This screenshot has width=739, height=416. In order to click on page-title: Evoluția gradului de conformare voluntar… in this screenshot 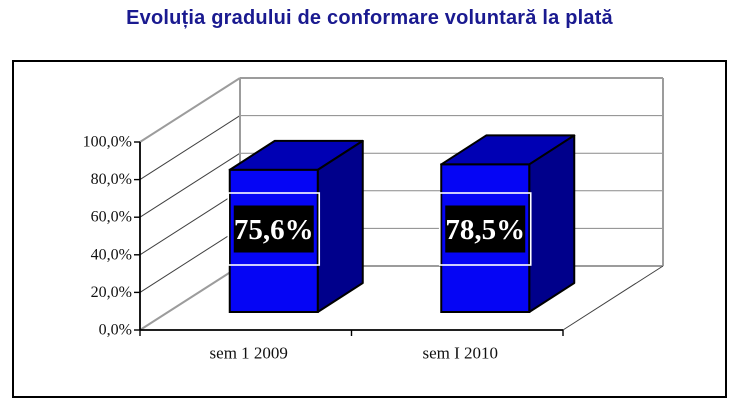, I will do `click(369, 18)`.